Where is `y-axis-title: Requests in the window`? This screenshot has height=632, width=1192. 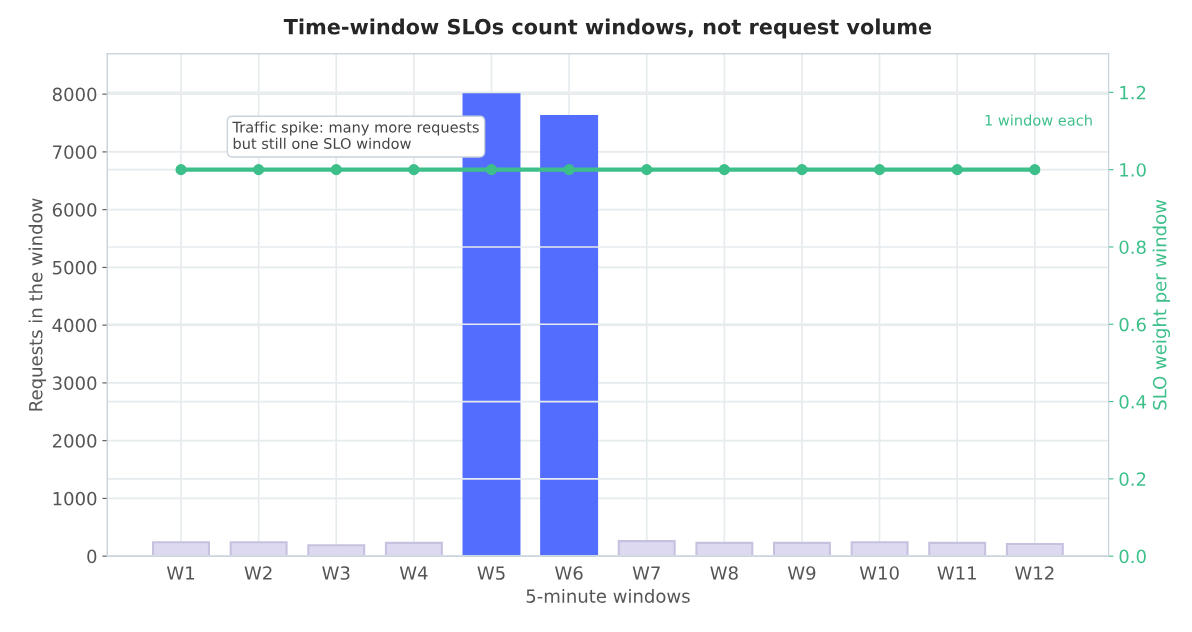 y-axis-title: Requests in the window is located at coordinates (37, 304).